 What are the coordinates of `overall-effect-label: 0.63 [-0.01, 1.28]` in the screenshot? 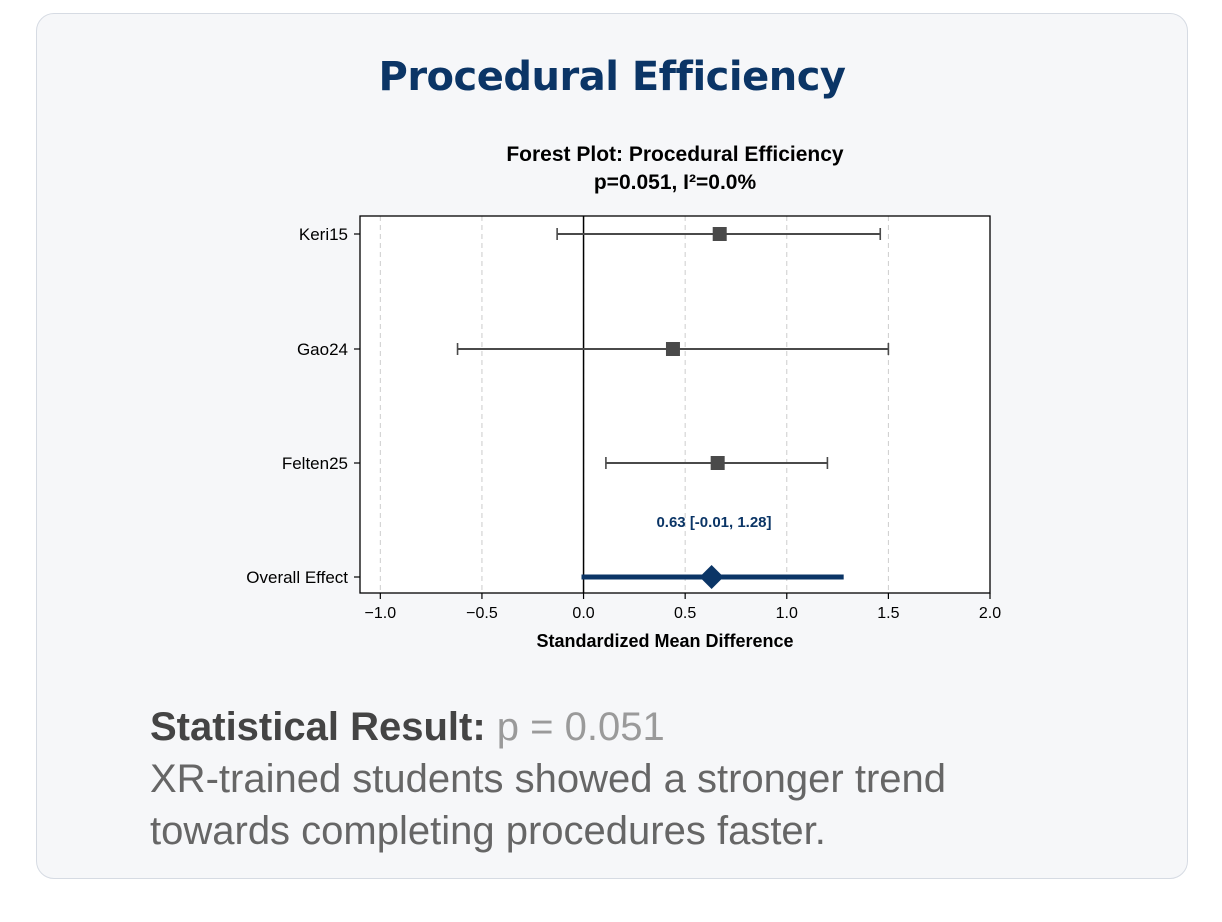 It's located at (713, 522).